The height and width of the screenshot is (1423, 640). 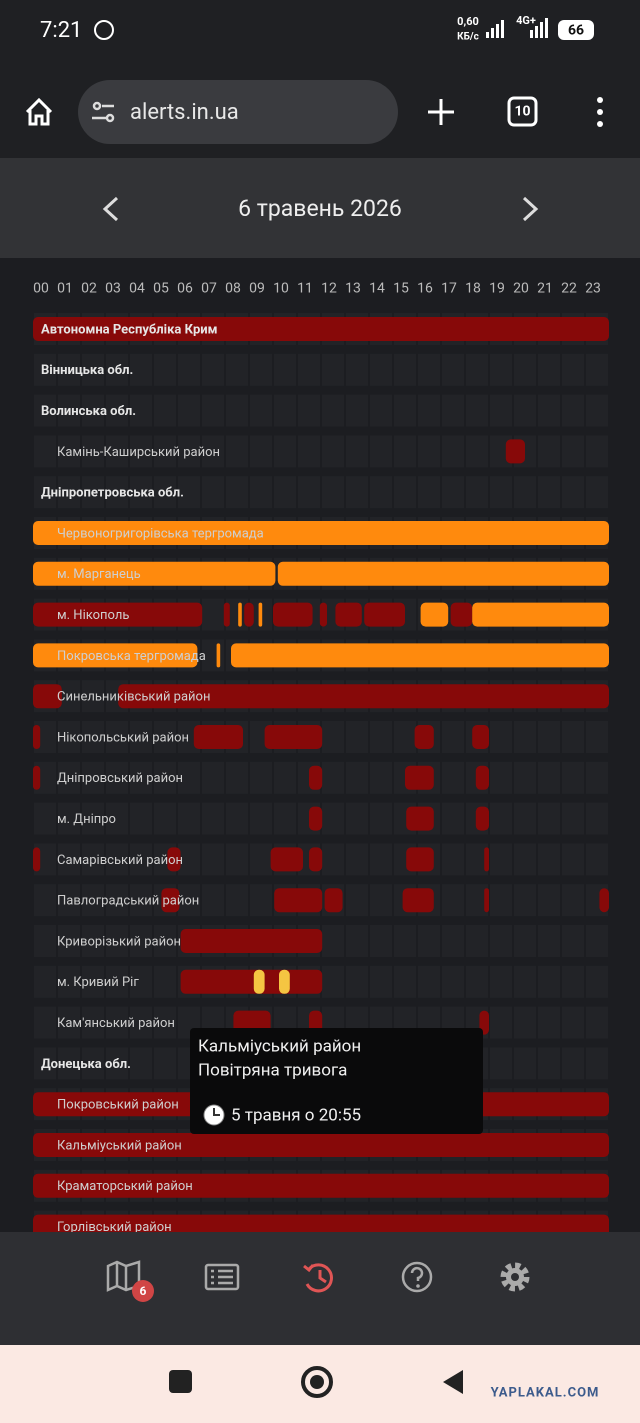 I want to click on recents-button, so click(x=180, y=1381).